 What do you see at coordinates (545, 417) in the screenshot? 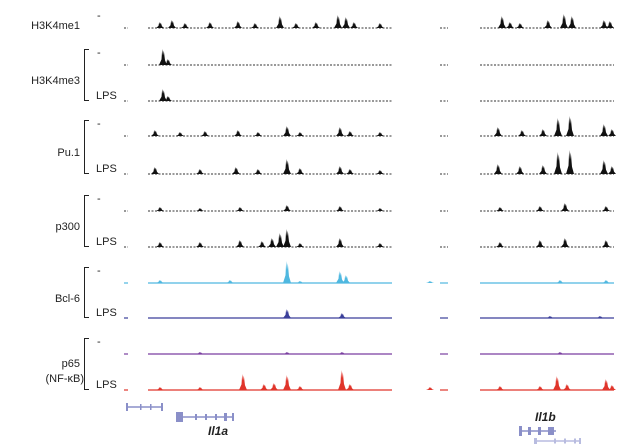
I see `gene-label-il1b: Il1b` at bounding box center [545, 417].